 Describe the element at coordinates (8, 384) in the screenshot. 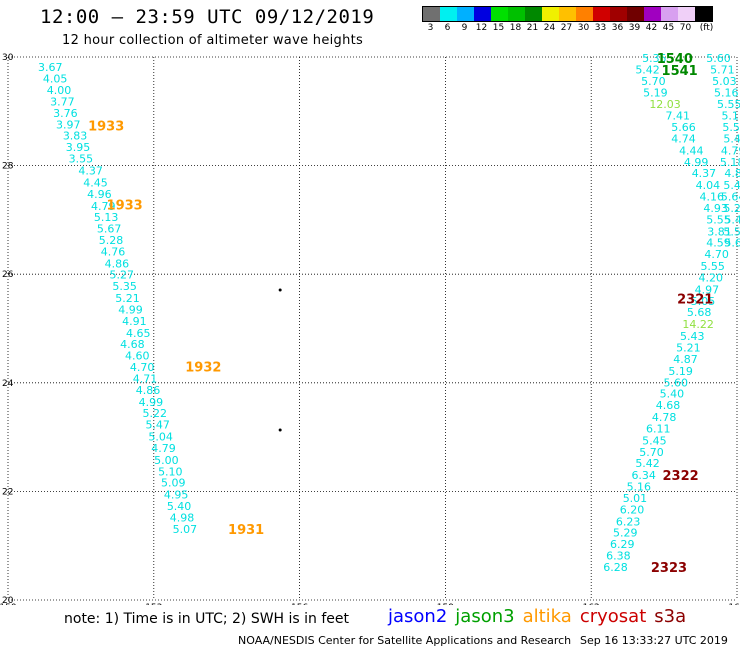

I see `y-tick-label: 24` at that location.